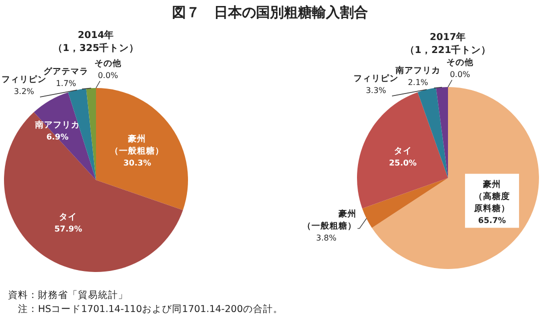  I want to click on data-label: 57.9%, so click(68, 229).